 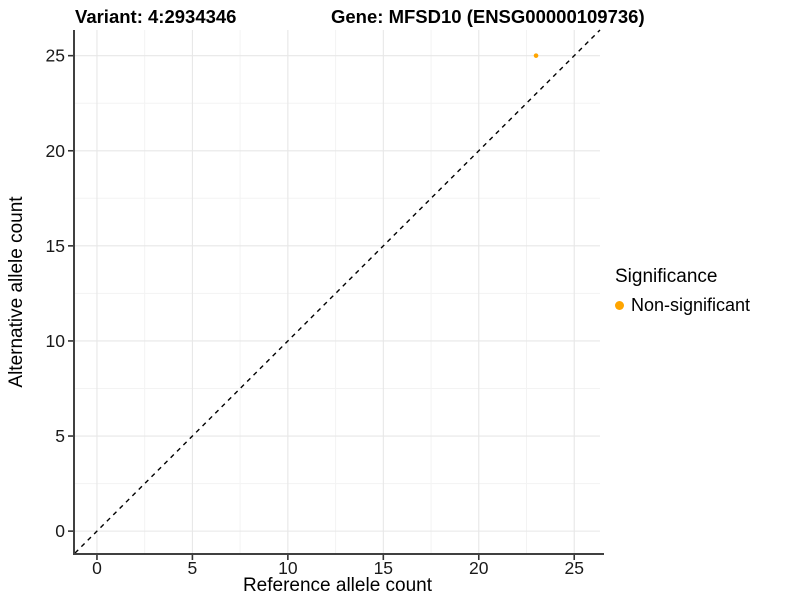 I want to click on legend-dot-icon, so click(x=619, y=305).